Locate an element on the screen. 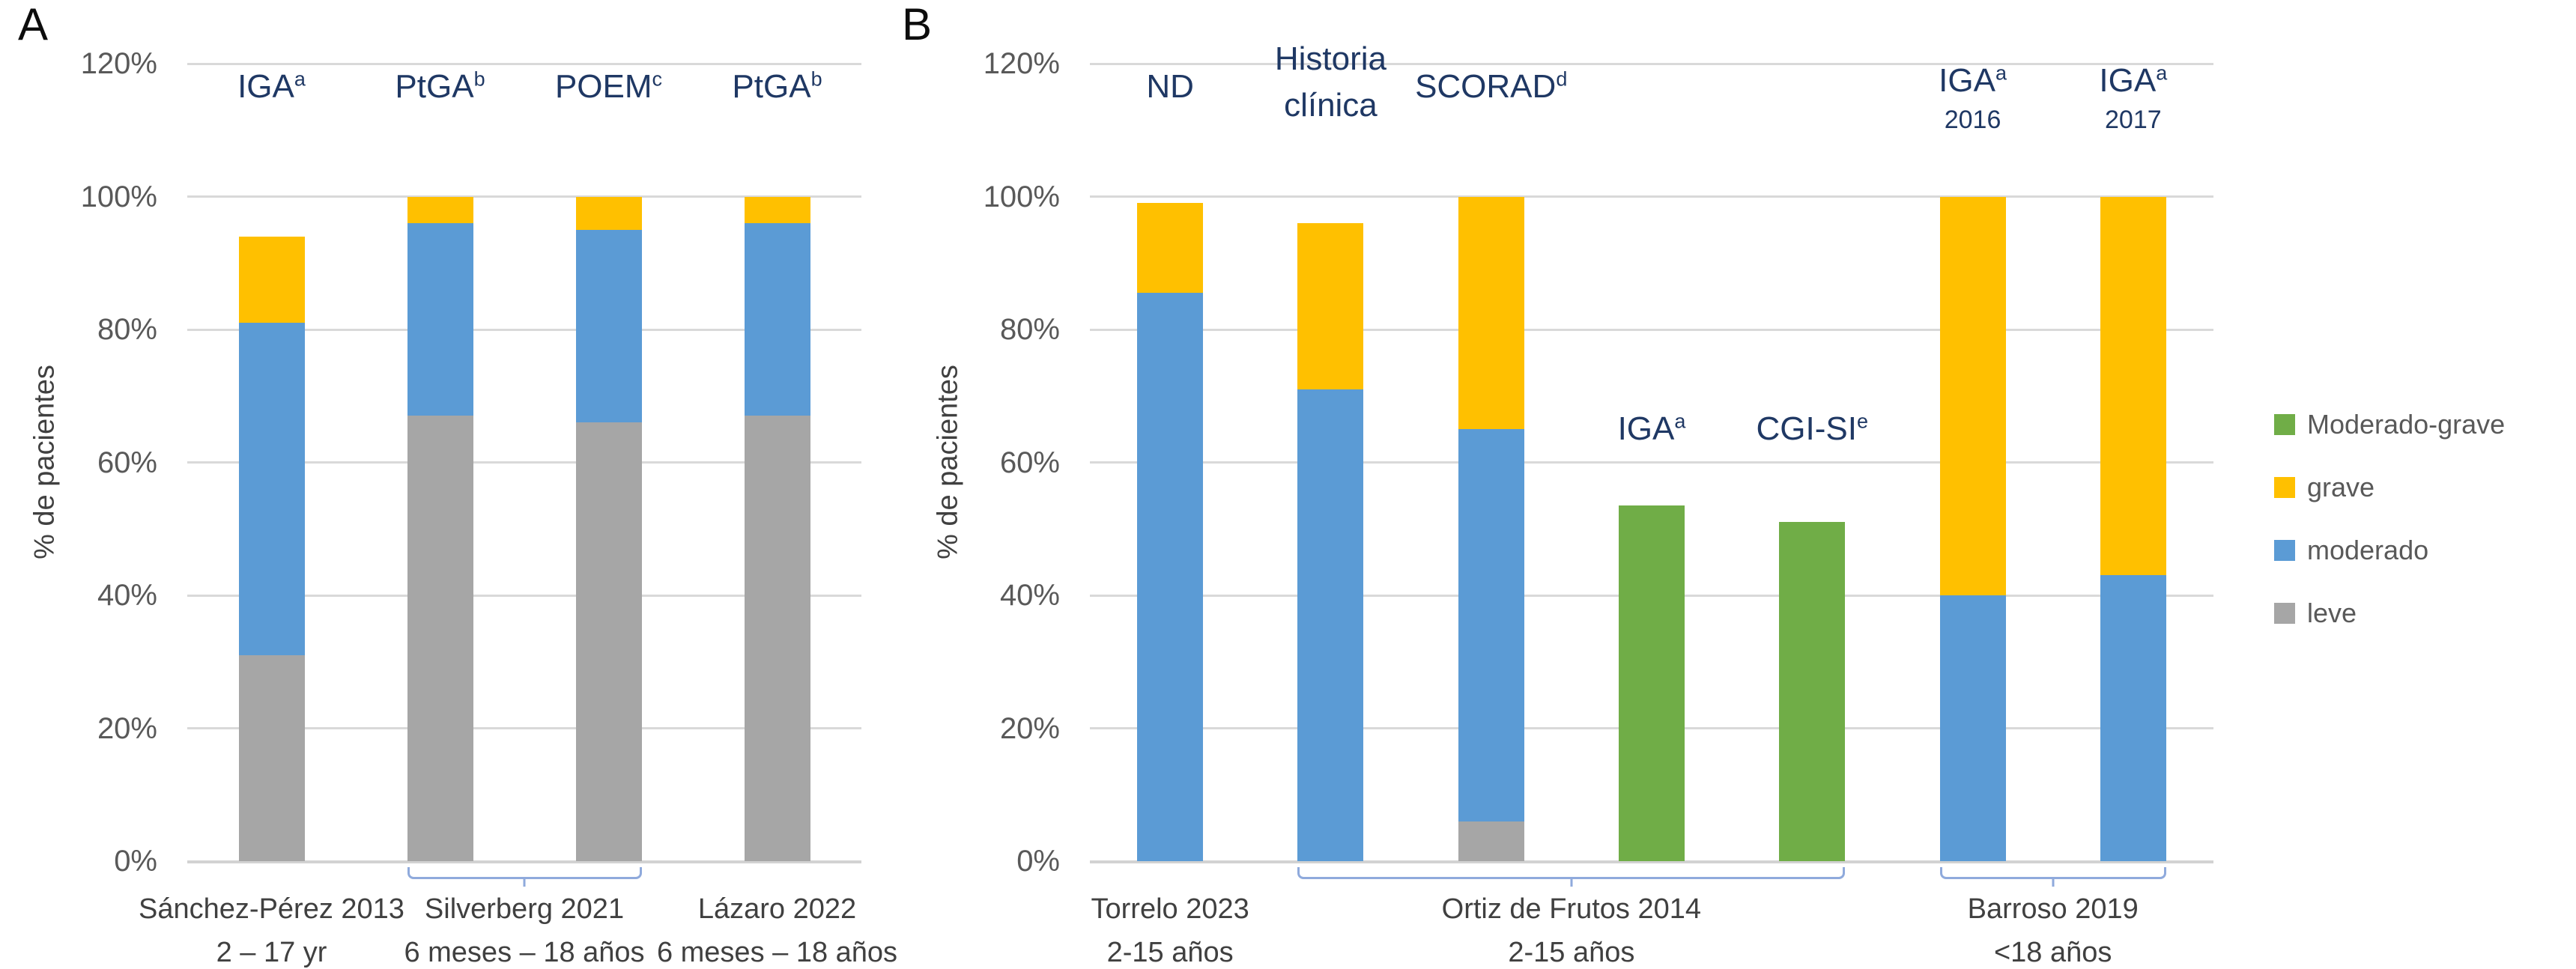  study-label: Torrelo 2023 2-15 años is located at coordinates (1170, 931).